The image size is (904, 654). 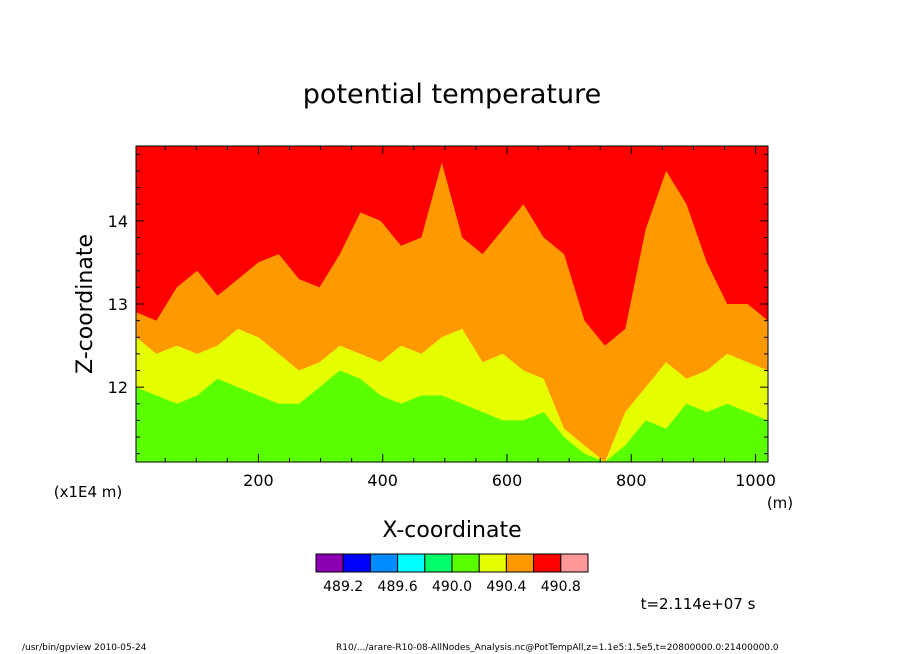 I want to click on x-tick-label: 1000, so click(x=755, y=480).